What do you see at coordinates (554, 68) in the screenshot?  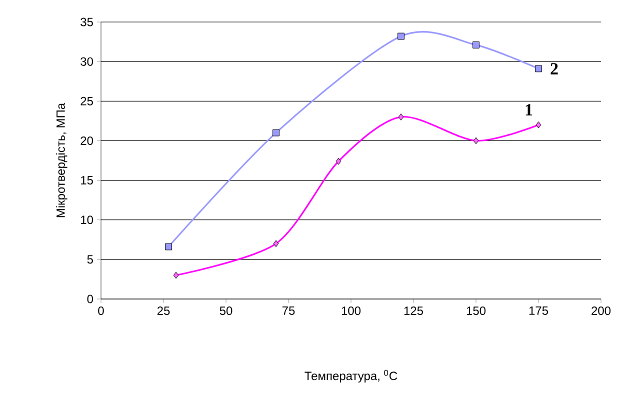 I see `series-label: 2` at bounding box center [554, 68].